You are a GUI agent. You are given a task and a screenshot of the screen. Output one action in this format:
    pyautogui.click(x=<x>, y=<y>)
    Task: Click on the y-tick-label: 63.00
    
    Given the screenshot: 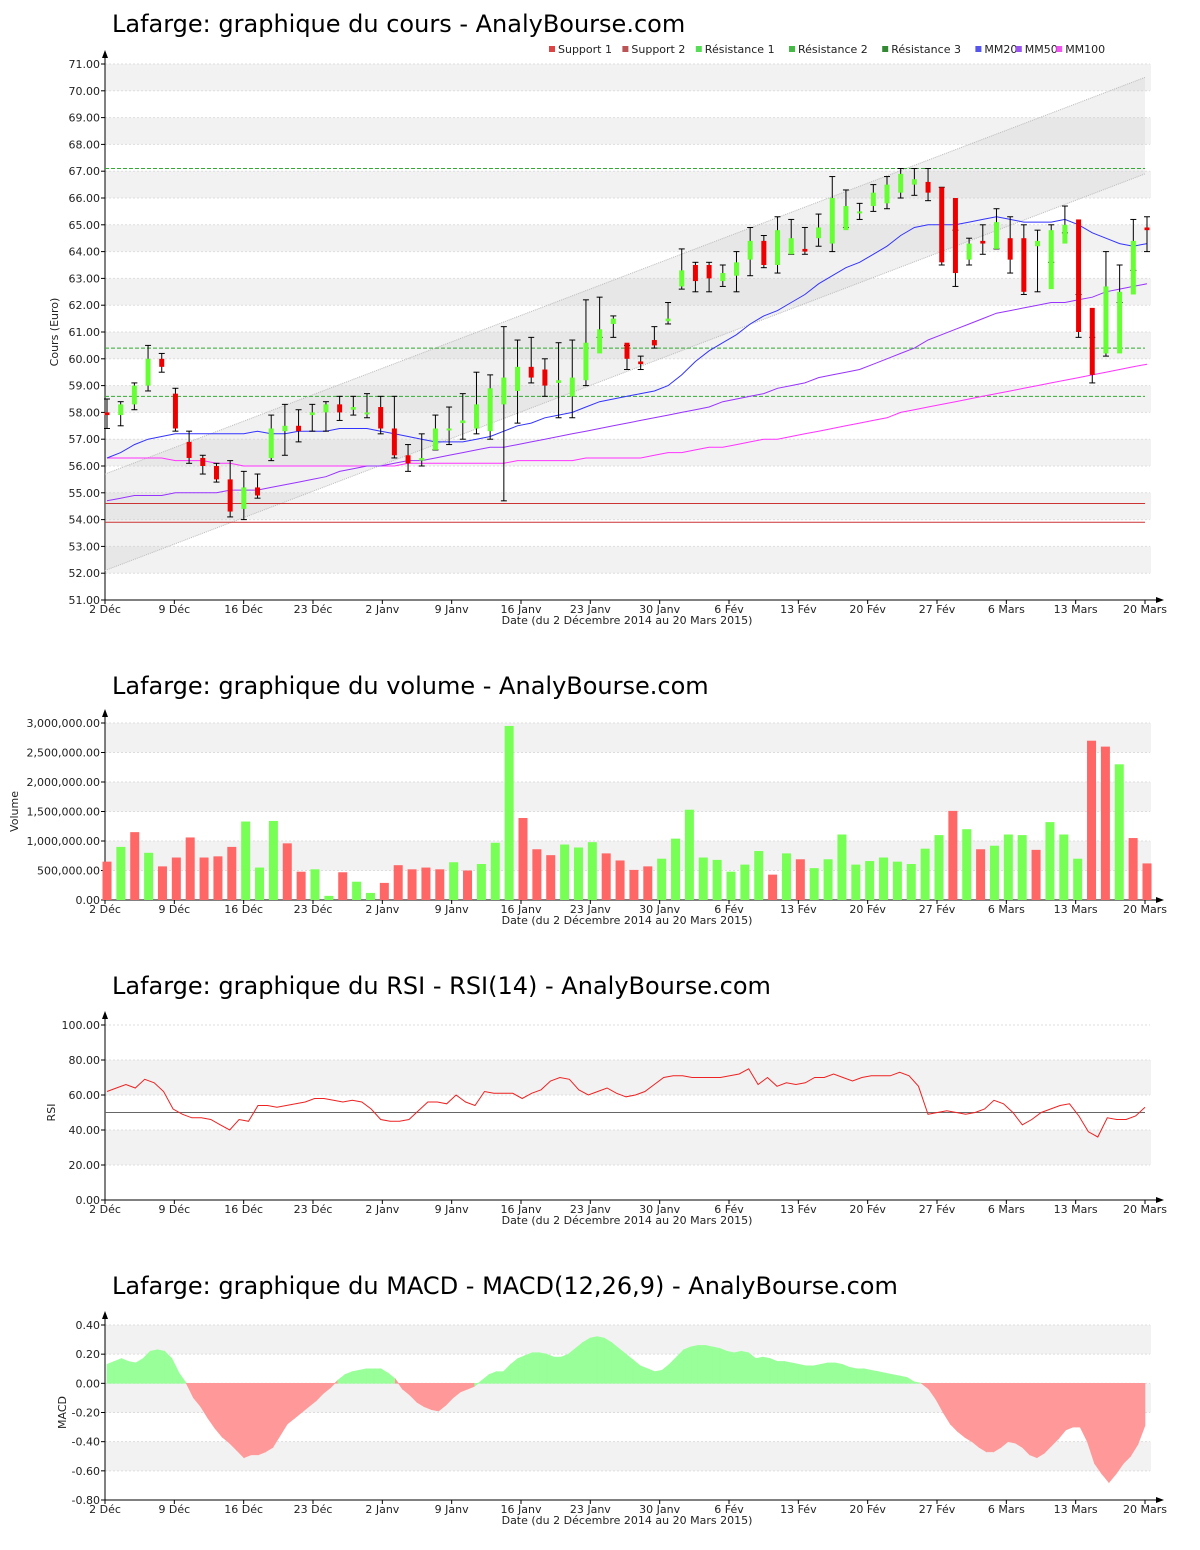 What is the action you would take?
    pyautogui.click(x=85, y=278)
    